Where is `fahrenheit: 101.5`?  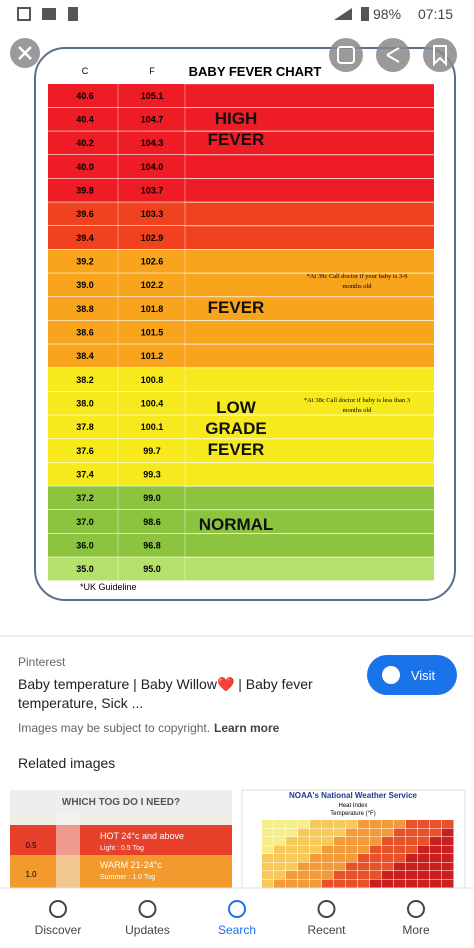
fahrenheit: 101.5 is located at coordinates (152, 333).